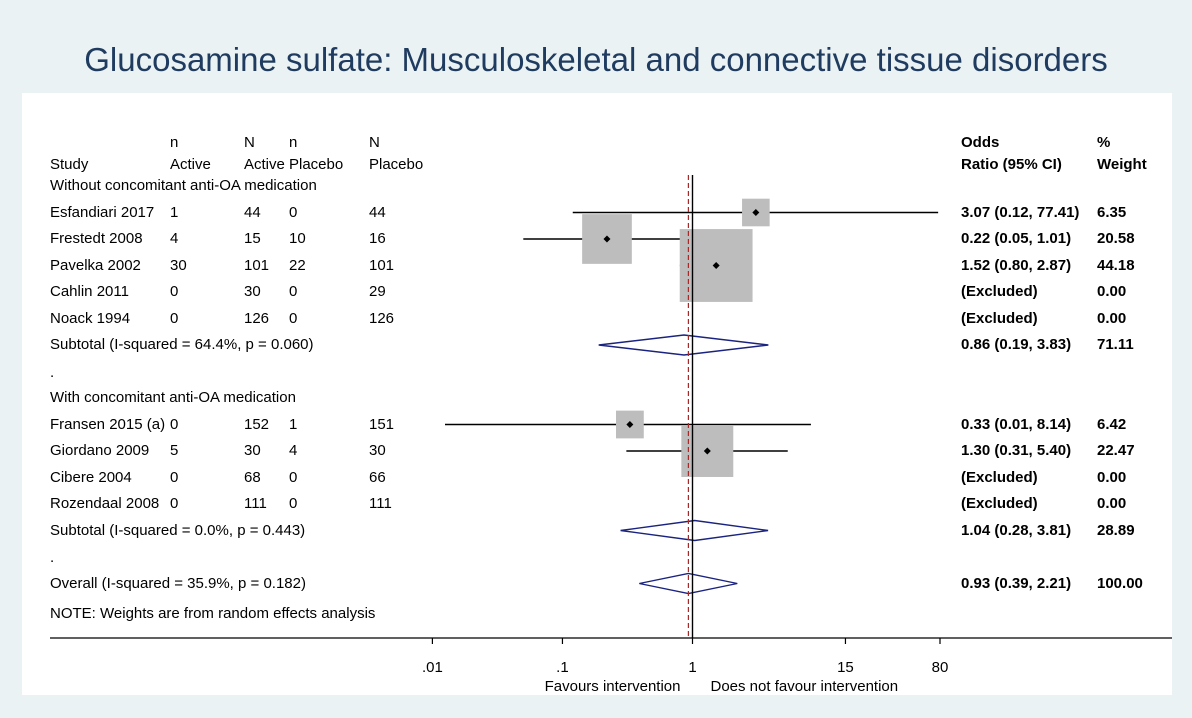 The width and height of the screenshot is (1192, 718). What do you see at coordinates (1122, 164) in the screenshot?
I see `header-weight-bottom: Weight` at bounding box center [1122, 164].